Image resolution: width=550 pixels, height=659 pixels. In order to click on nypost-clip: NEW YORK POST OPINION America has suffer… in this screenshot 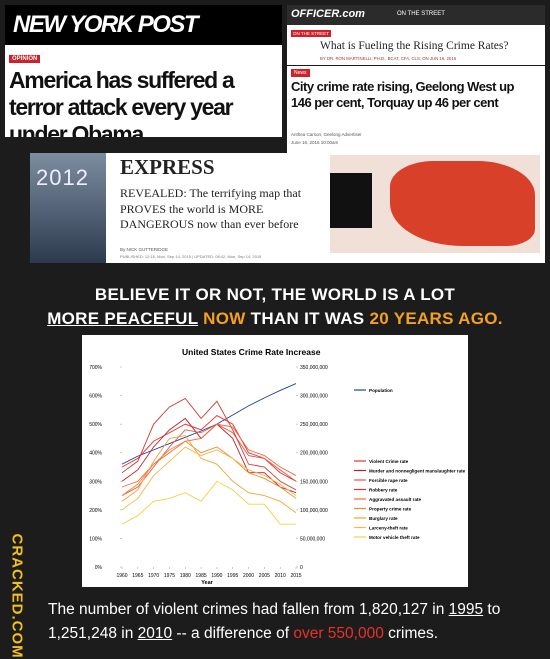, I will do `click(143, 71)`.